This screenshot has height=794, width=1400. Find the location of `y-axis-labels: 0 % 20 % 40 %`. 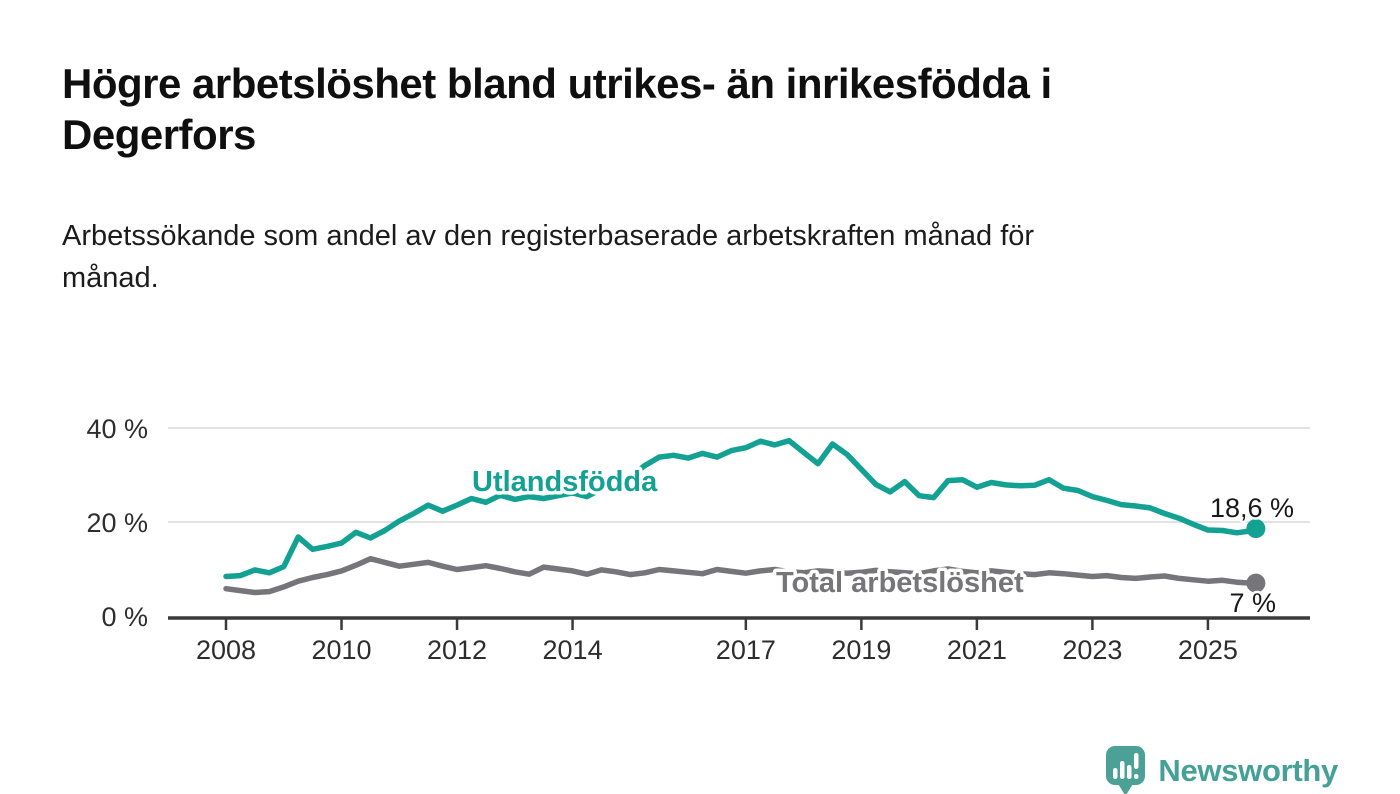

y-axis-labels: 0 % 20 % 40 % is located at coordinates (117, 523).